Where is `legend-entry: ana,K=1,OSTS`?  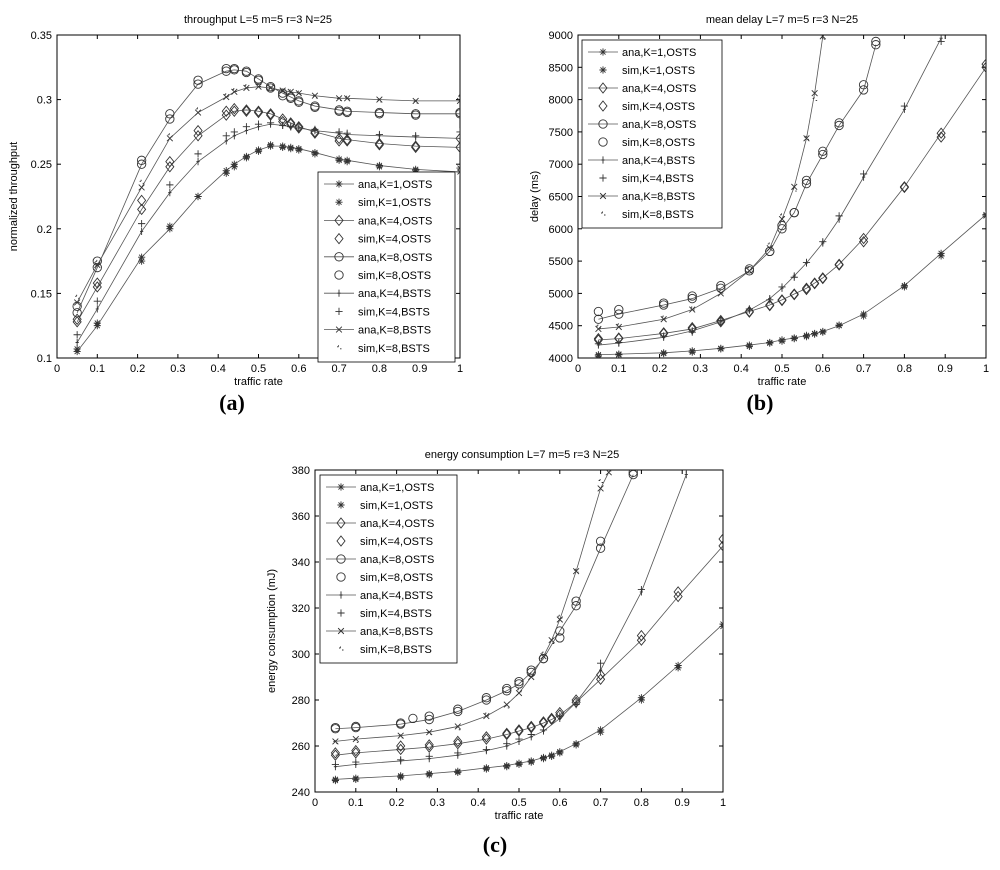 legend-entry: ana,K=1,OSTS is located at coordinates (659, 53).